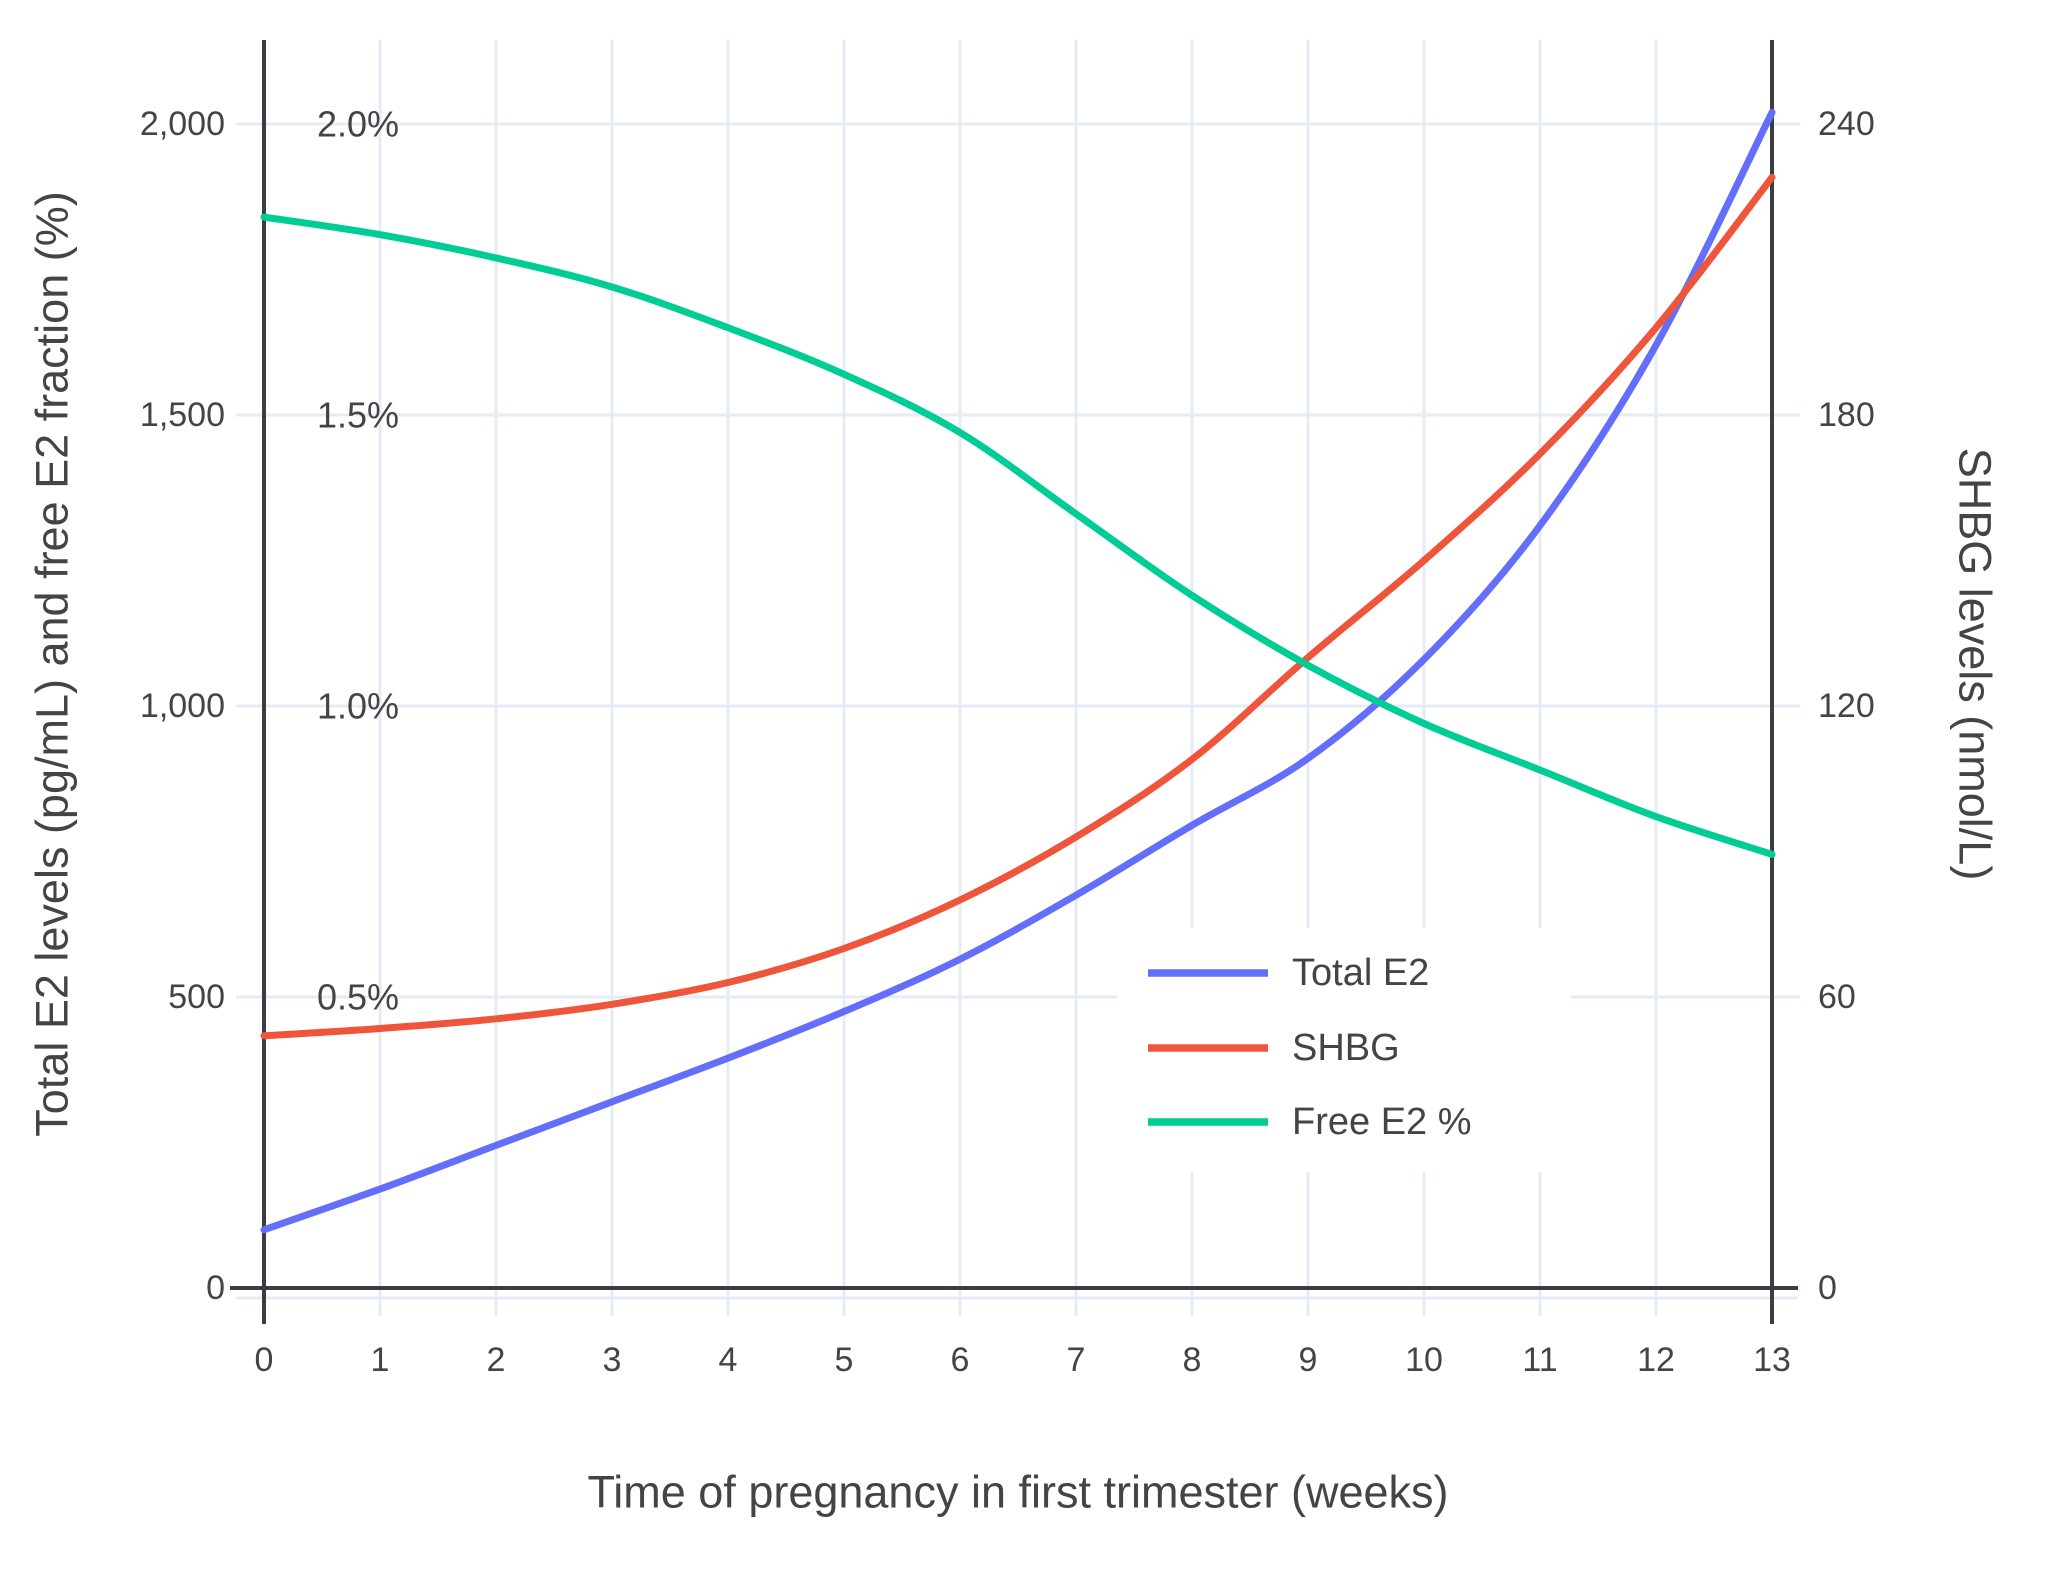 This screenshot has height=1583, width=2048. Describe the element at coordinates (358, 124) in the screenshot. I see `pct-annotation: 2.0%` at that location.